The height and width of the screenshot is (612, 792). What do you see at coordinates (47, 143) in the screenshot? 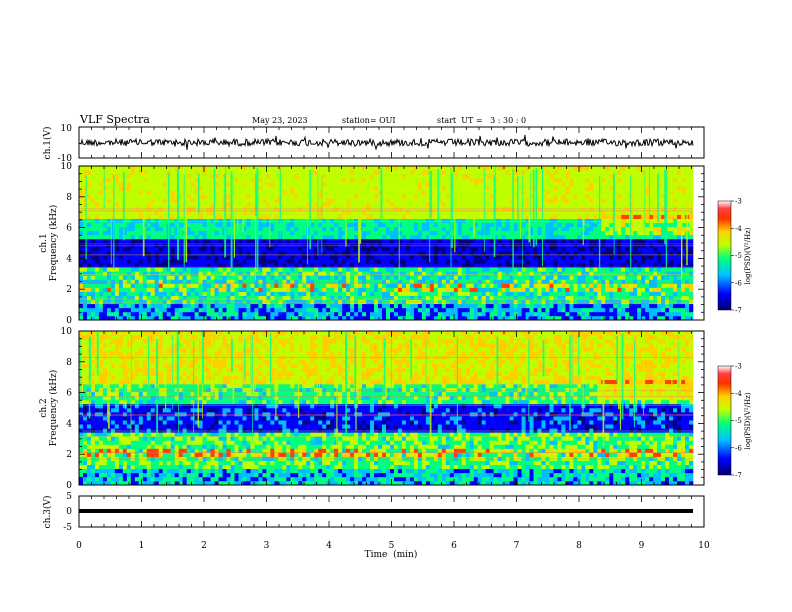
I see `ch1-waveform-ylabel: ch.1(V)` at bounding box center [47, 143].